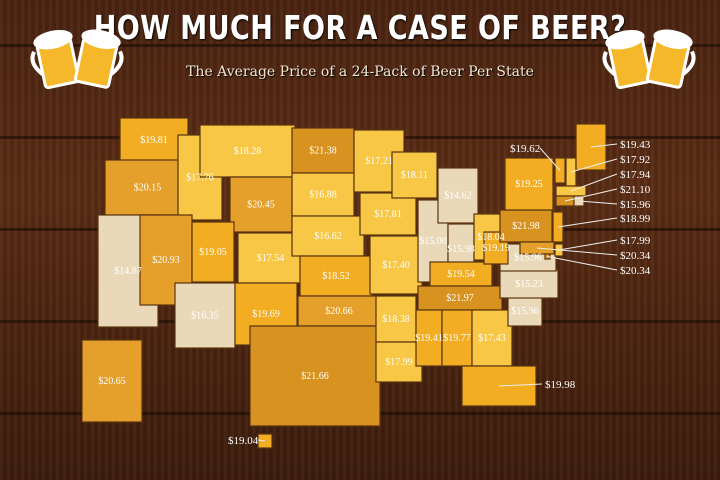 The image size is (720, 480). What do you see at coordinates (323, 151) in the screenshot?
I see `price-label-nd: $21.38` at bounding box center [323, 151].